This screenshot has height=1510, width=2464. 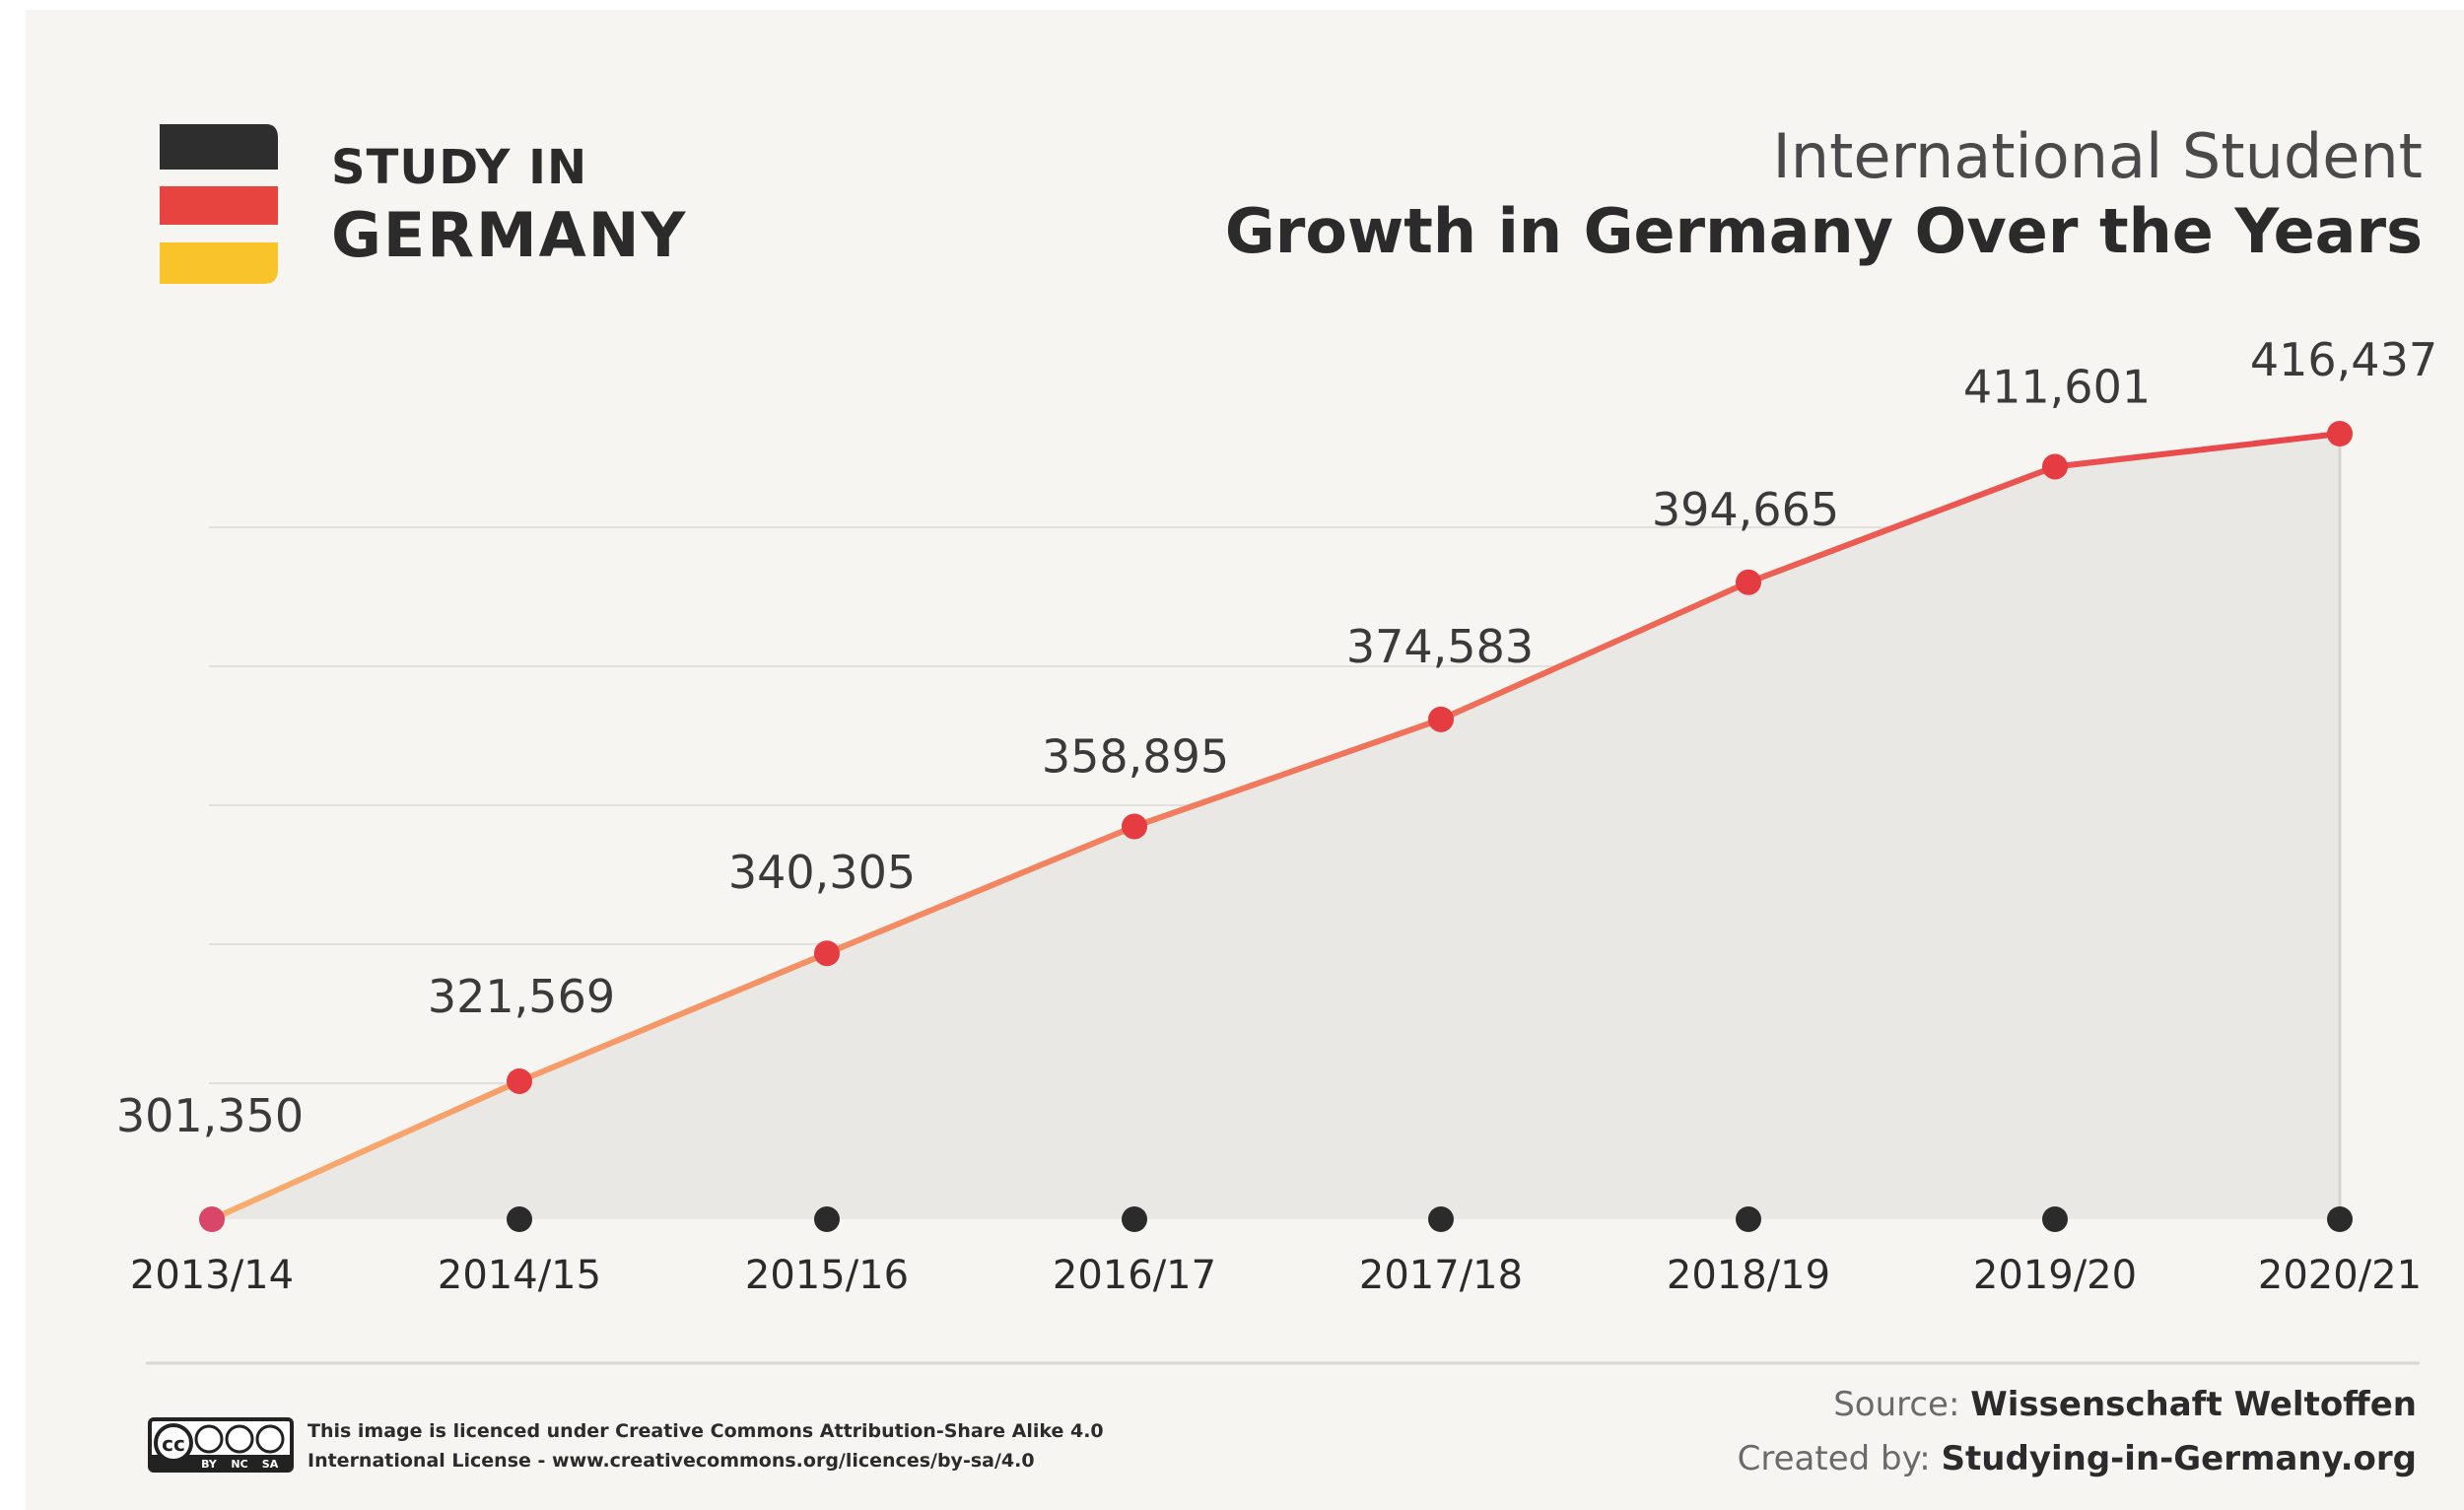 I want to click on value-label-4: 374,583, so click(x=1440, y=646).